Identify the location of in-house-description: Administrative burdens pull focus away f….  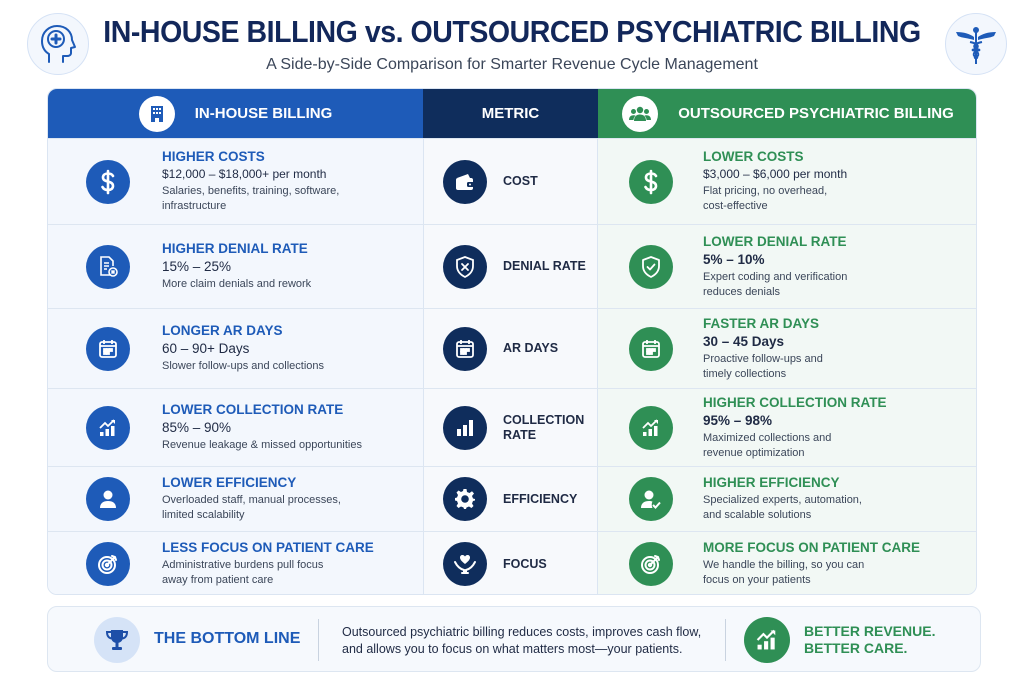
(243, 572).